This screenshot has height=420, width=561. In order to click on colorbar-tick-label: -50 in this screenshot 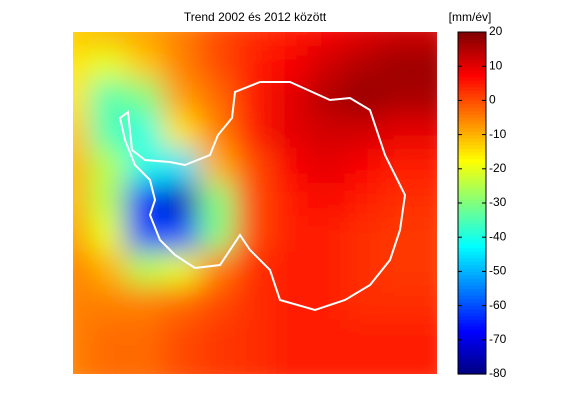, I will do `click(498, 271)`.